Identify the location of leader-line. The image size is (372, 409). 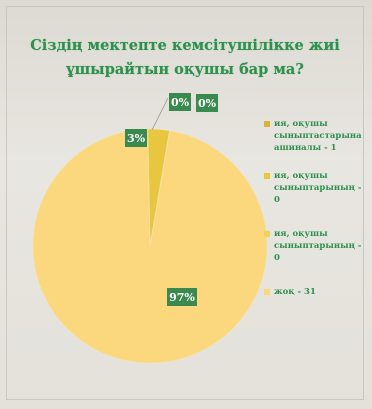
(160, 114).